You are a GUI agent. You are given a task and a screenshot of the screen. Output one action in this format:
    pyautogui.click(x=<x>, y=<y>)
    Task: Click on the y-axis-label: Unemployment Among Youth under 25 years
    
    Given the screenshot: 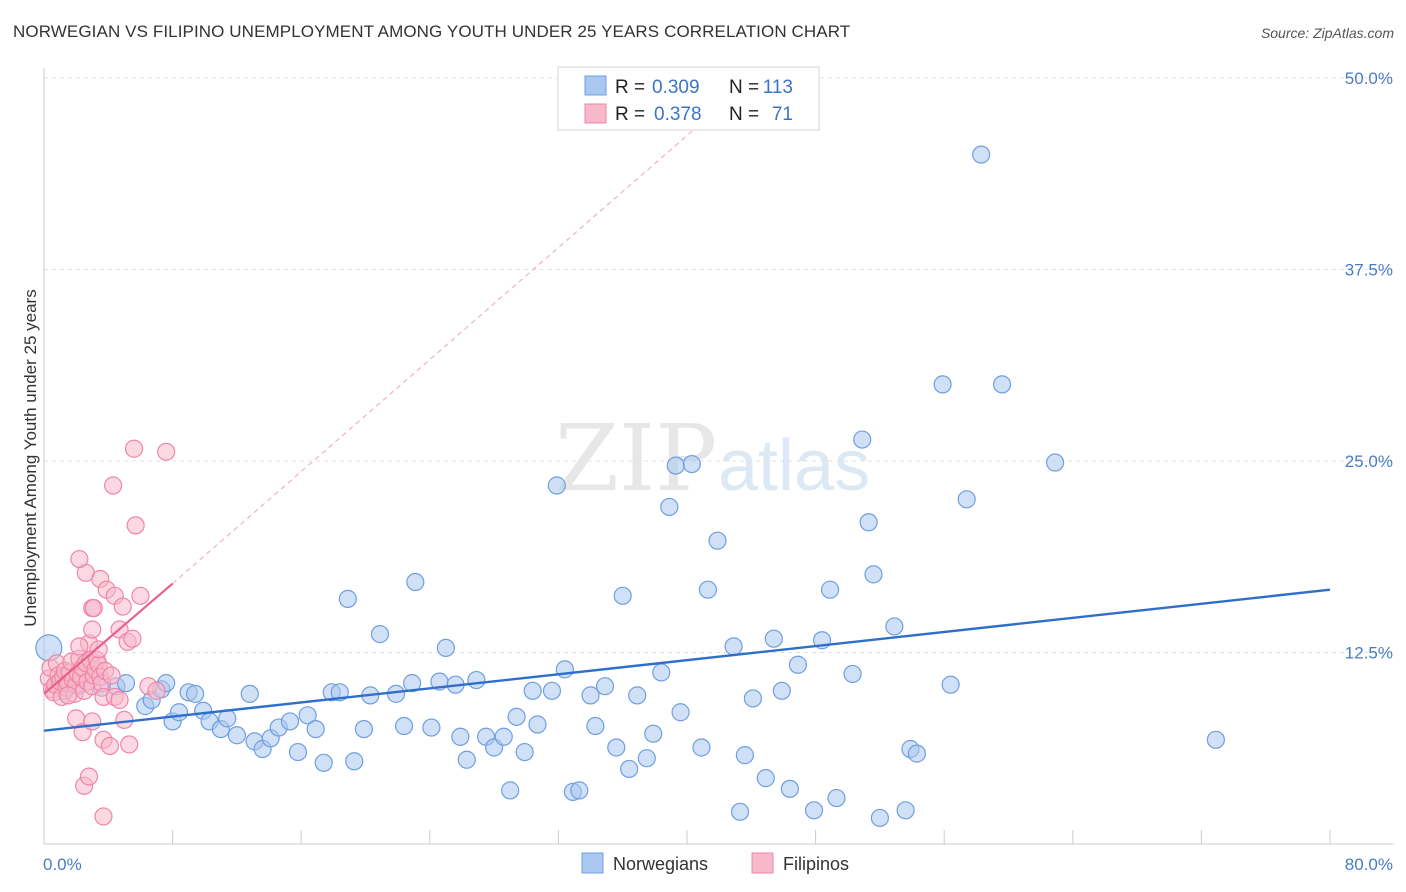 What is the action you would take?
    pyautogui.click(x=30, y=457)
    